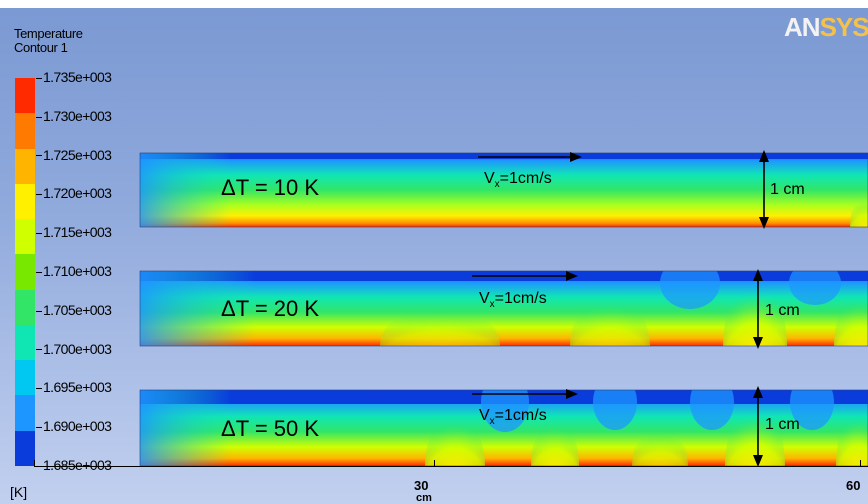  Describe the element at coordinates (853, 485) in the screenshot. I see `axis-label-60: 60` at that location.